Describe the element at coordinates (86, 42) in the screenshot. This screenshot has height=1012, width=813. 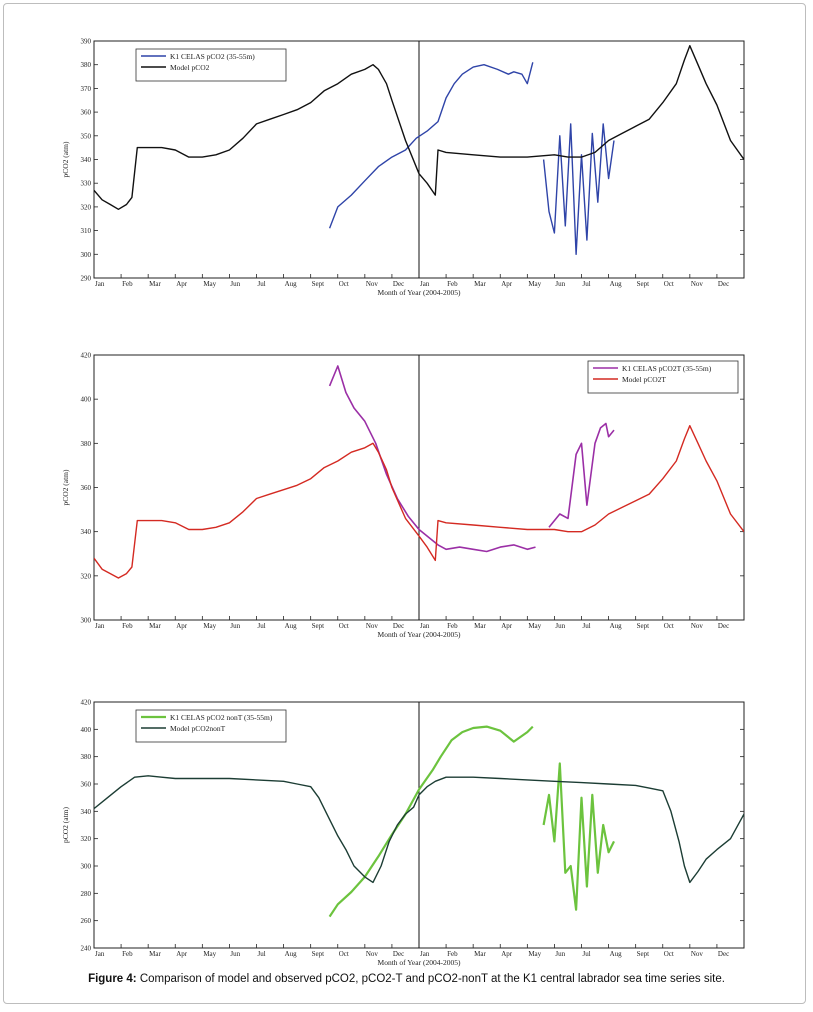
I see `y-tick-label: 390` at that location.